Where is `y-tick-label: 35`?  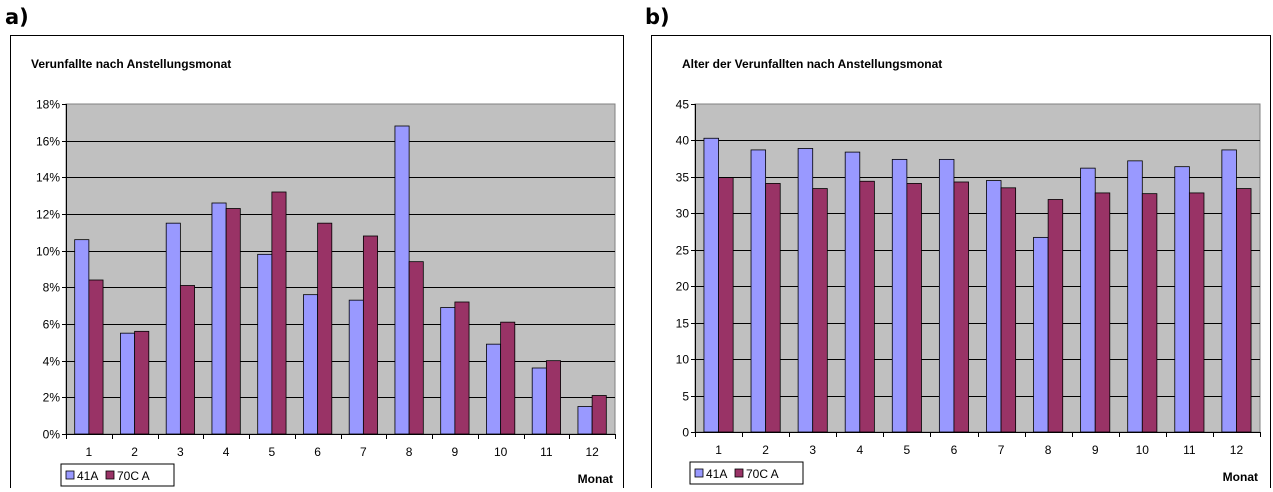 y-tick-label: 35 is located at coordinates (683, 178).